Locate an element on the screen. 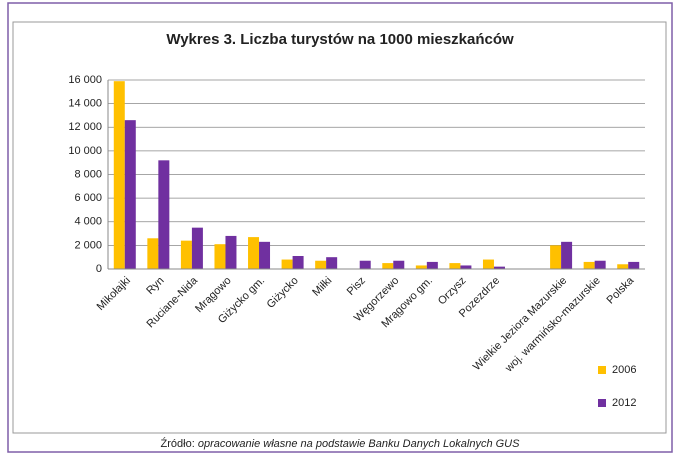 The image size is (681, 460). y-tick-label: 12 000 is located at coordinates (85, 127).